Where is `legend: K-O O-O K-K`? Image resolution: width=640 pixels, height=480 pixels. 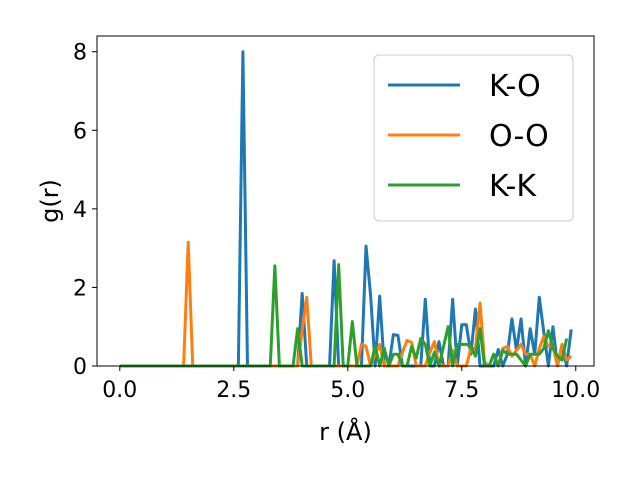
legend: K-O O-O K-K is located at coordinates (473, 138).